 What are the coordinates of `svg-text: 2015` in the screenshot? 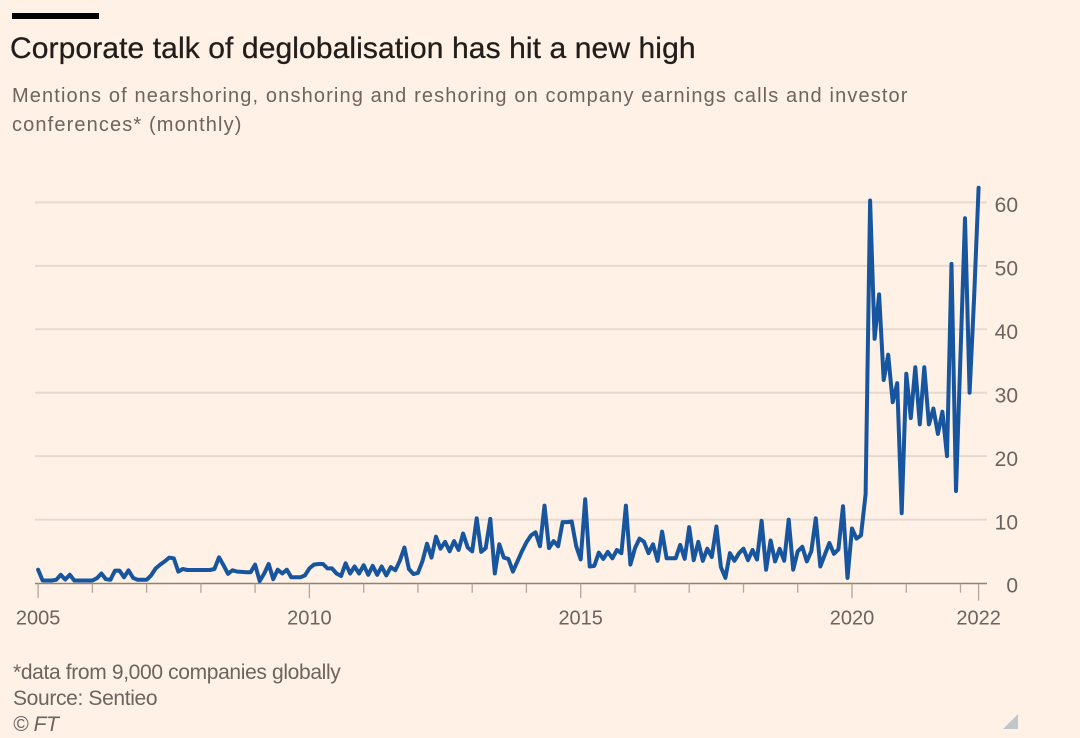 It's located at (580, 619).